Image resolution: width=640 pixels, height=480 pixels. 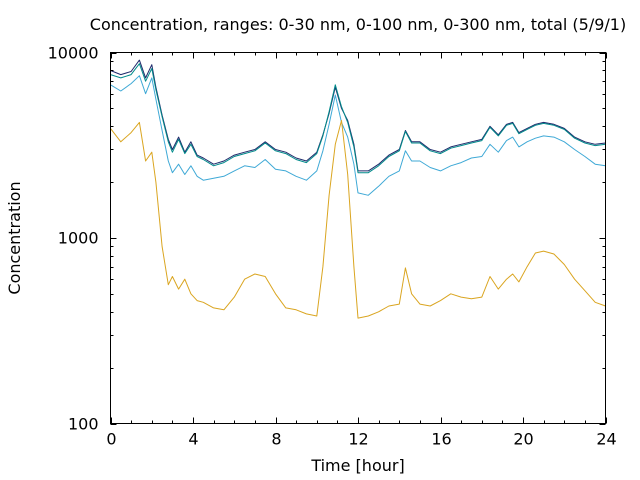 What do you see at coordinates (193, 439) in the screenshot?
I see `x-tick-label: 4` at bounding box center [193, 439].